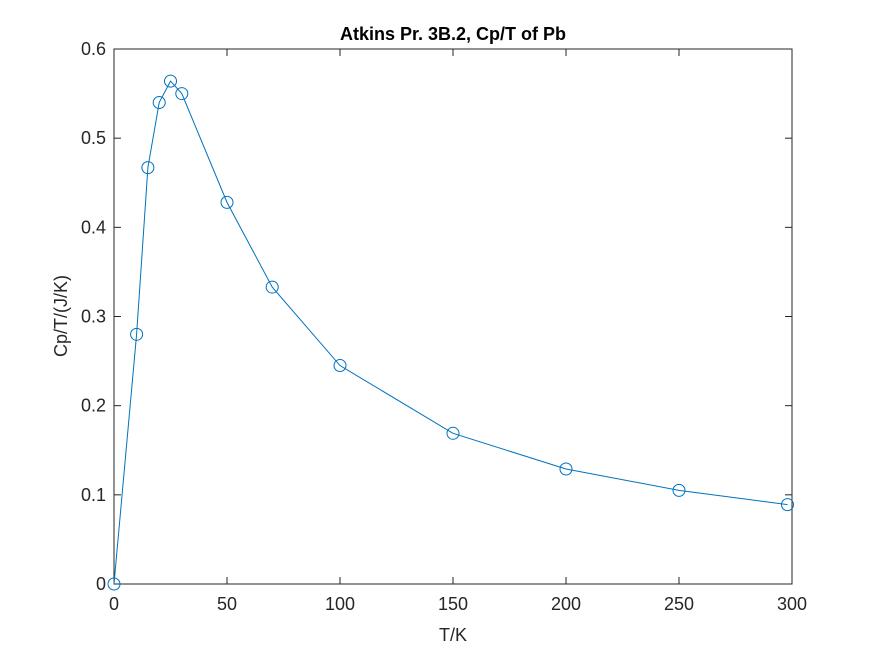 The width and height of the screenshot is (875, 656). What do you see at coordinates (340, 604) in the screenshot?
I see `x-tick-label: 100` at bounding box center [340, 604].